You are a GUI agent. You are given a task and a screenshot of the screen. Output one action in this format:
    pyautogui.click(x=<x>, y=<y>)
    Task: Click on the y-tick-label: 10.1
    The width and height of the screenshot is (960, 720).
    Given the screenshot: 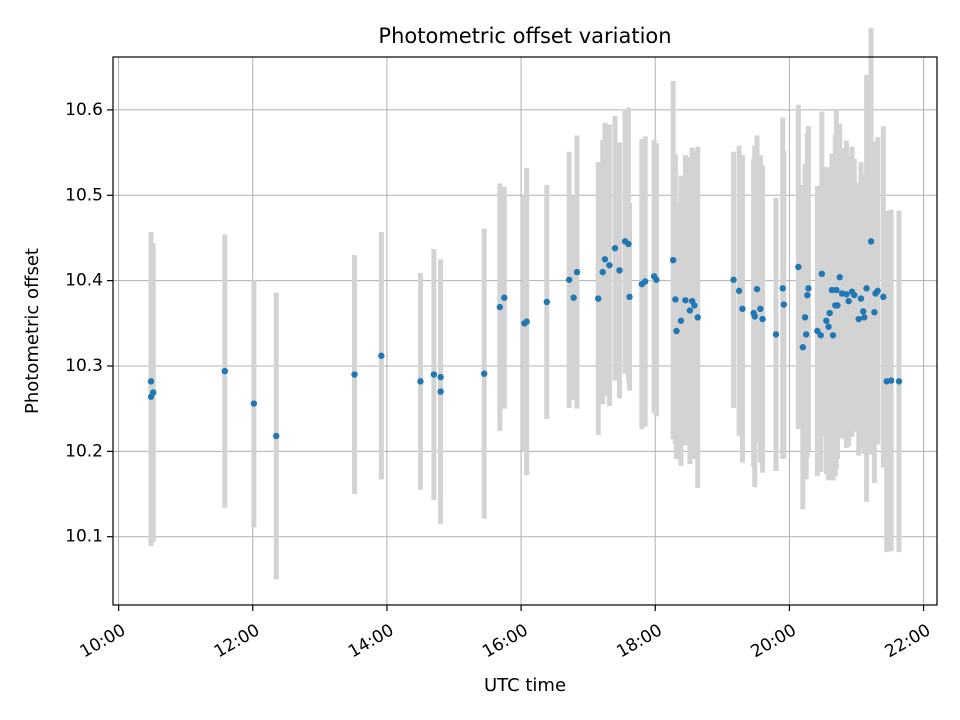 What is the action you would take?
    pyautogui.click(x=84, y=537)
    